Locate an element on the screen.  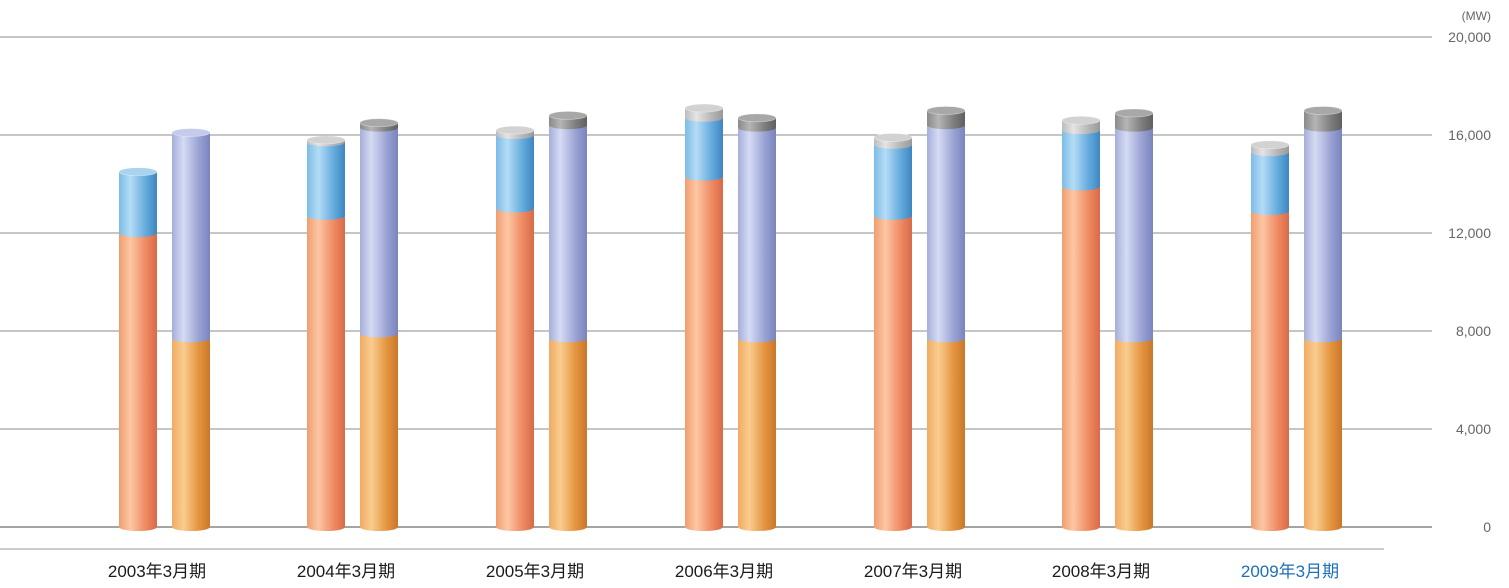
y-tick-label: 8,000 is located at coordinates (1473, 331).